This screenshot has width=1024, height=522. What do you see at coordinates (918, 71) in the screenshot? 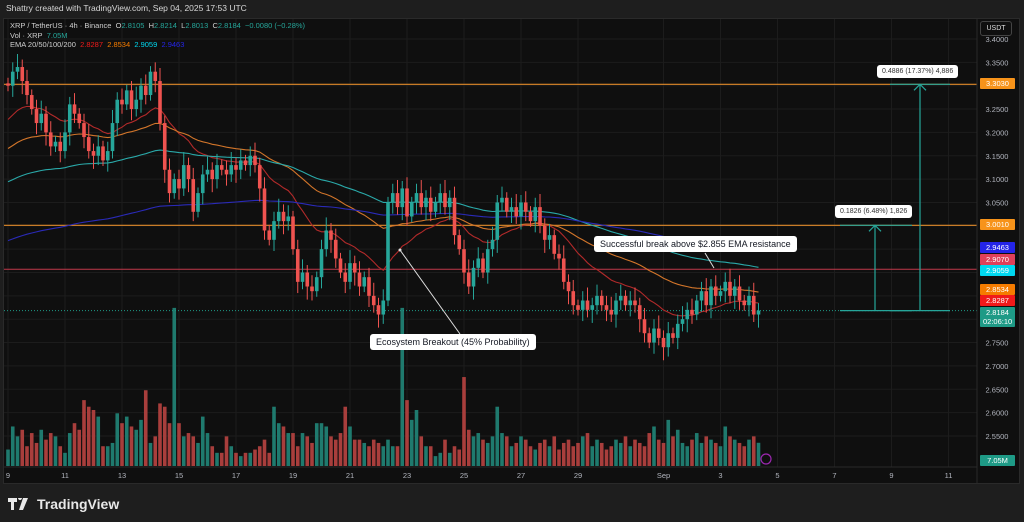
I see `measurement-label-long: 0.4886 (17.37%) 4,886` at bounding box center [918, 71].